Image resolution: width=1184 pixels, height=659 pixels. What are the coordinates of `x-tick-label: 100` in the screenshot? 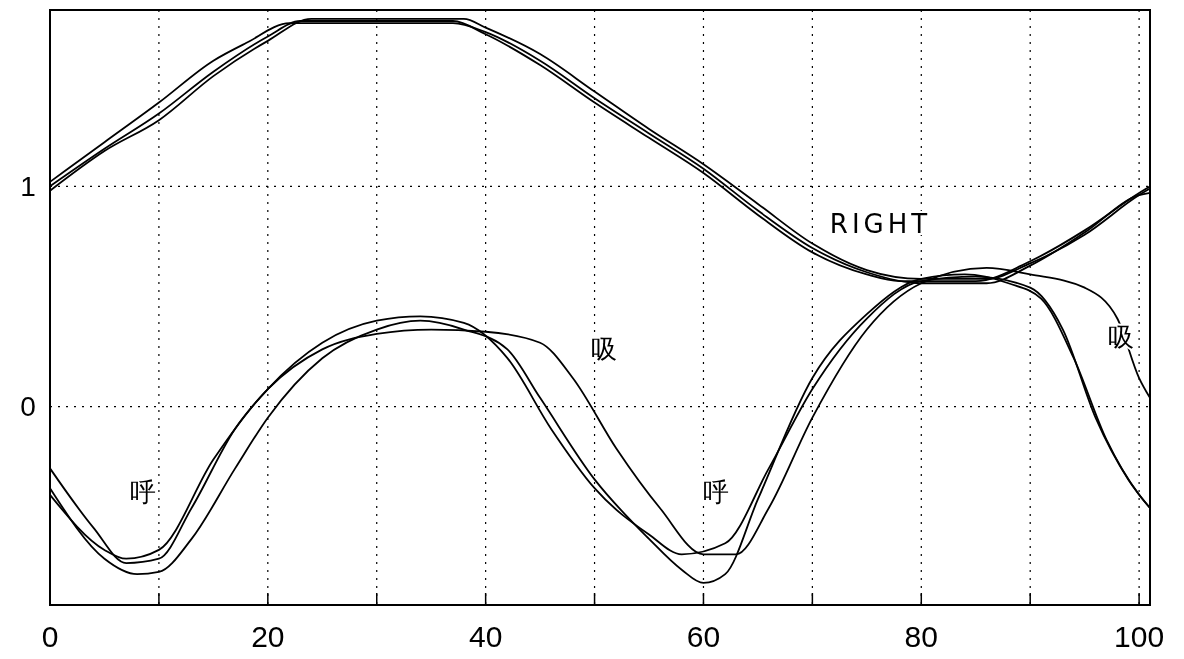 It's located at (1139, 636).